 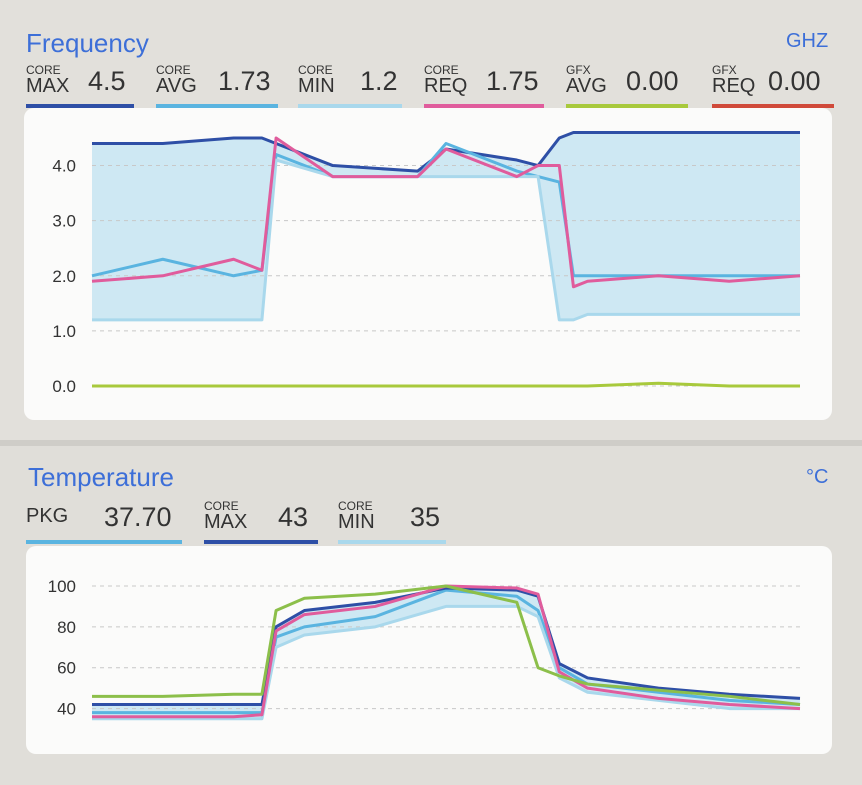 I want to click on y-tick-label: 0.0, so click(x=64, y=386).